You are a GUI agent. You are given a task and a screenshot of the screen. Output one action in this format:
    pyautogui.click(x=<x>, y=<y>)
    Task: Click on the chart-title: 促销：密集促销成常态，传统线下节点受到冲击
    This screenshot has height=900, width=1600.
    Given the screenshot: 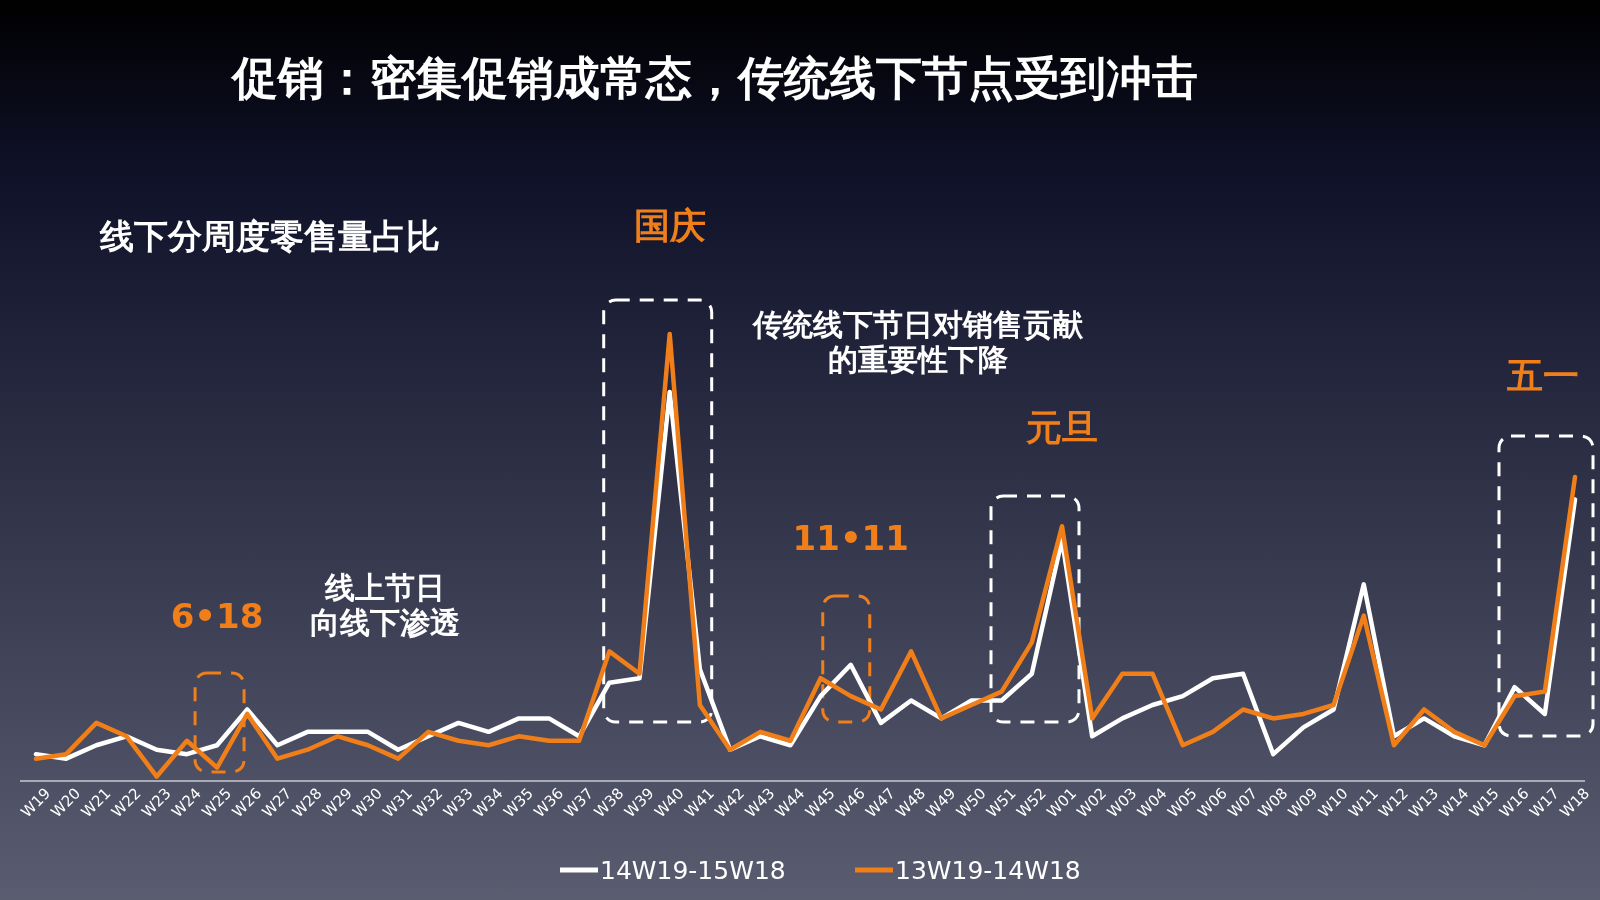 What is the action you would take?
    pyautogui.click(x=714, y=78)
    